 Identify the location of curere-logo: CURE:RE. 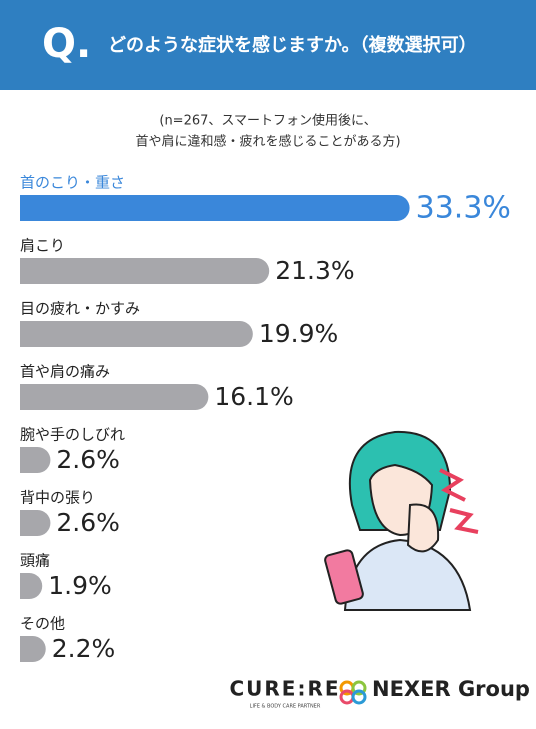
(284, 689).